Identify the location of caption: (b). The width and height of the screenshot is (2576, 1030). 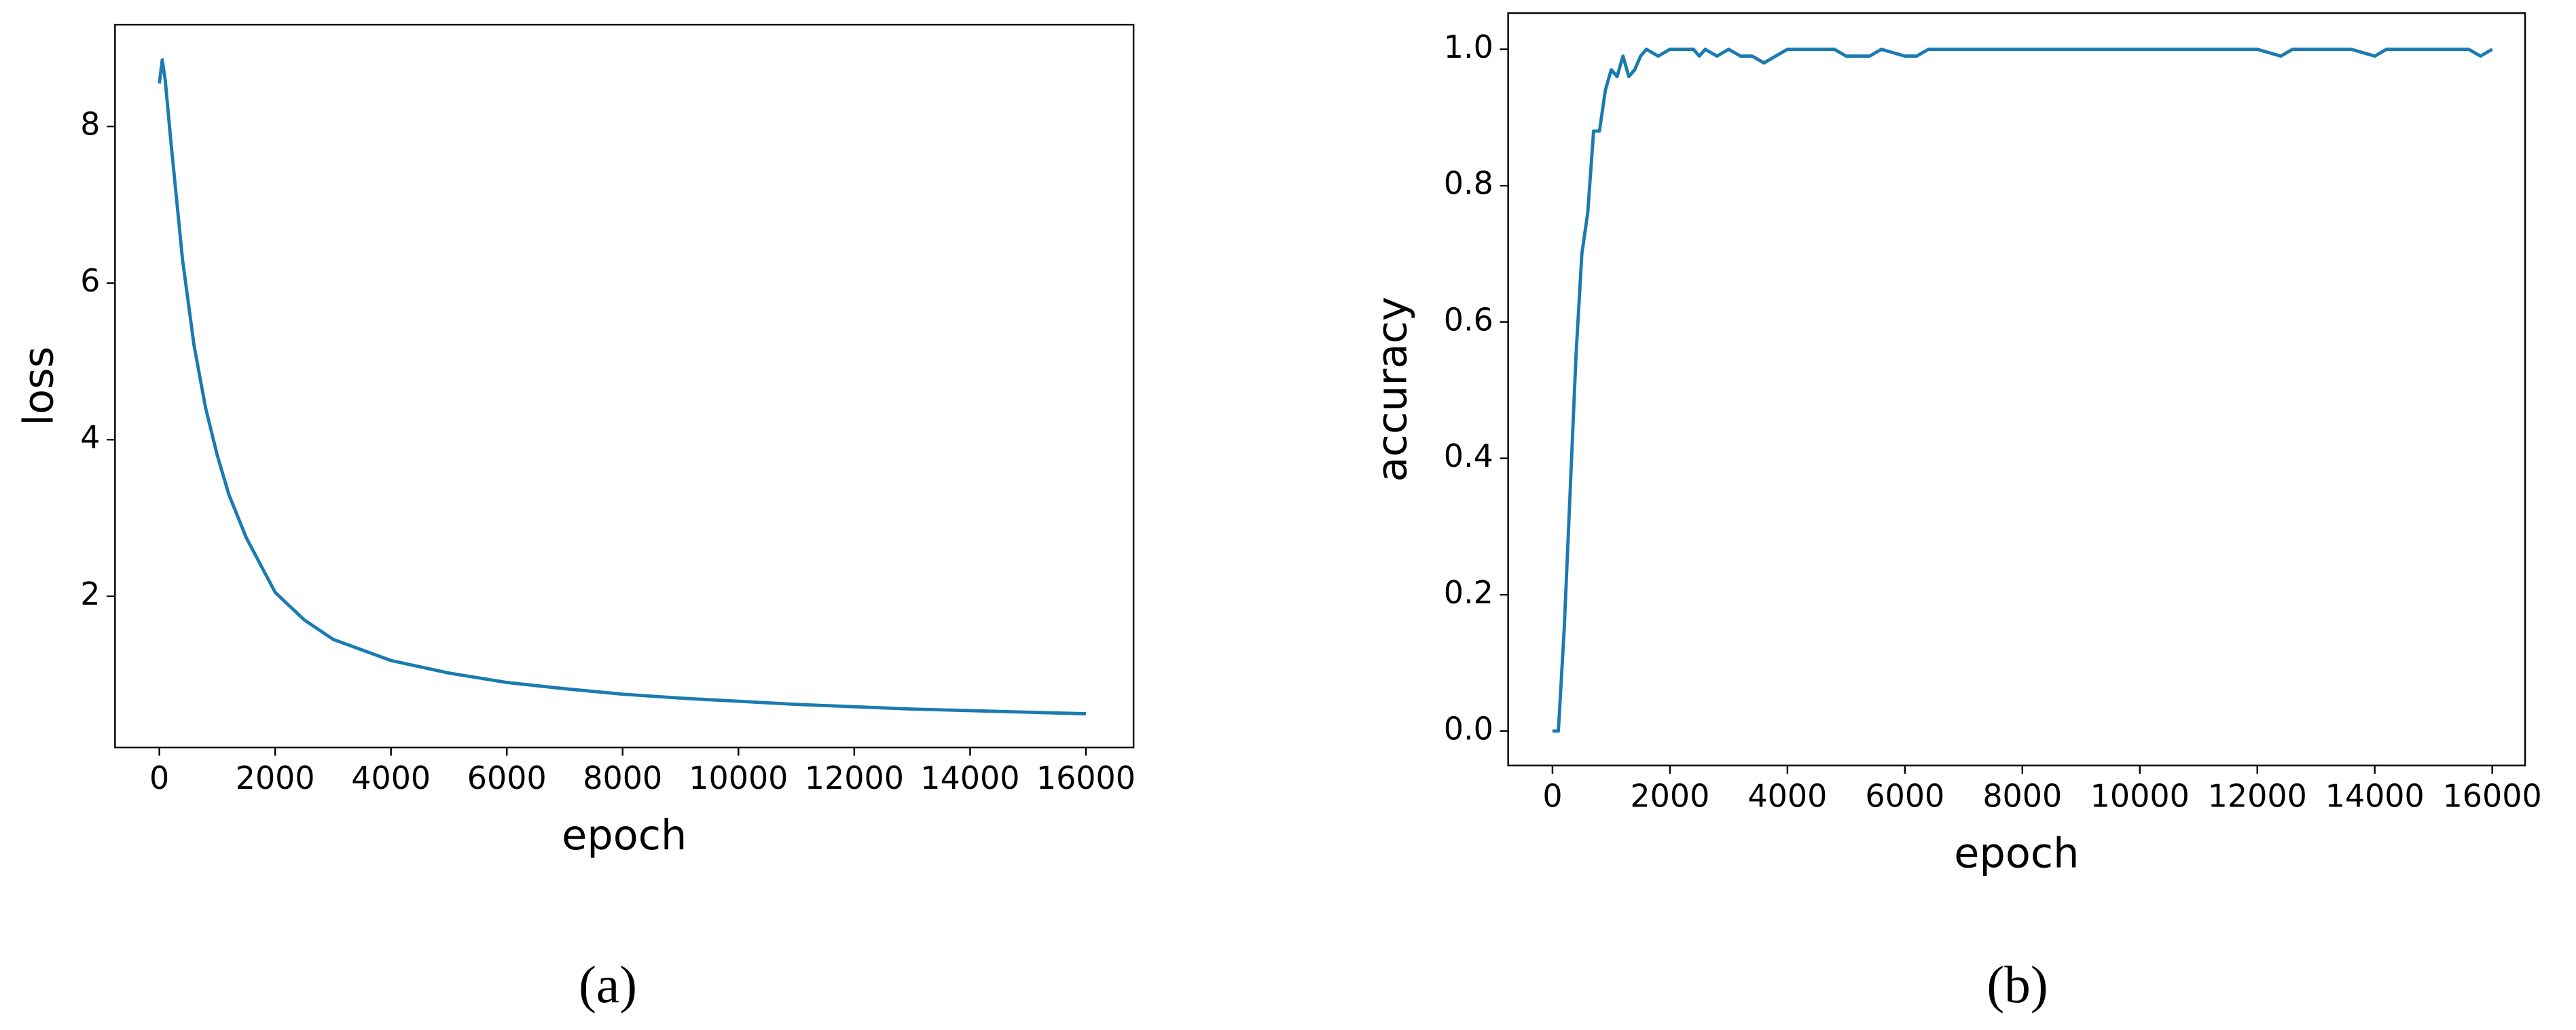
(2017, 984).